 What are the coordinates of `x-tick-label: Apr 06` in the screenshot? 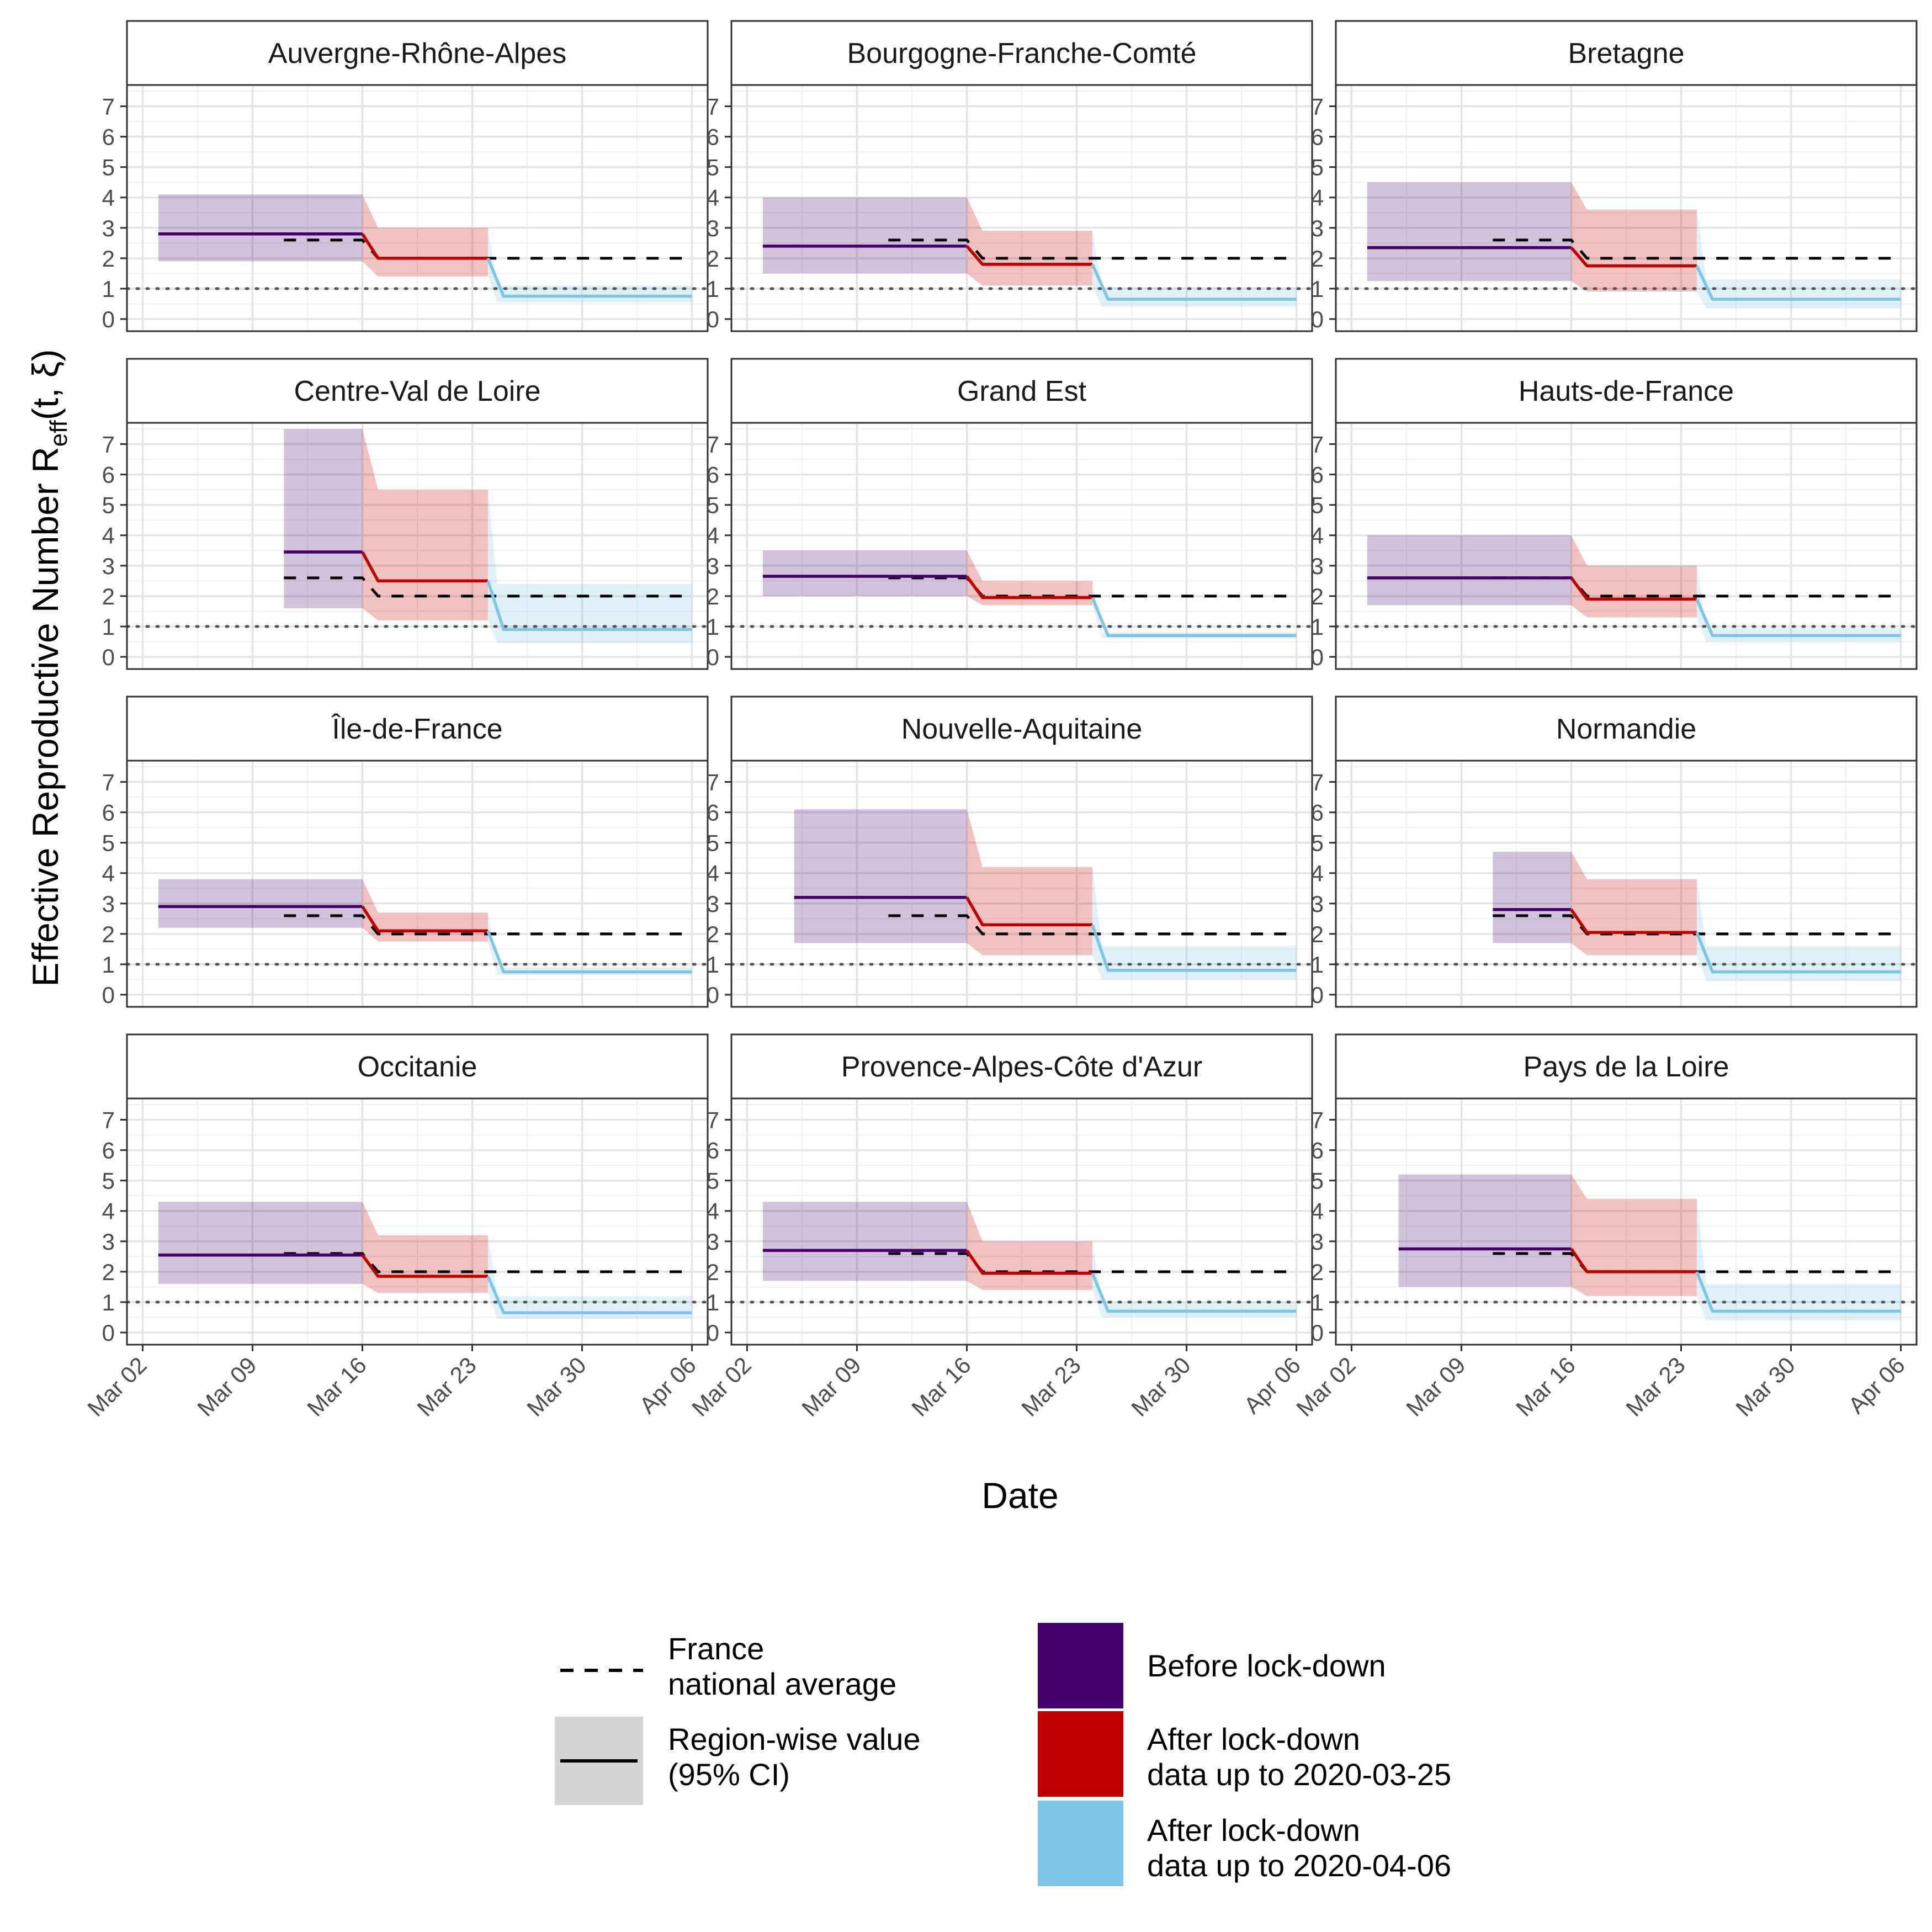 It's located at (1877, 1385).